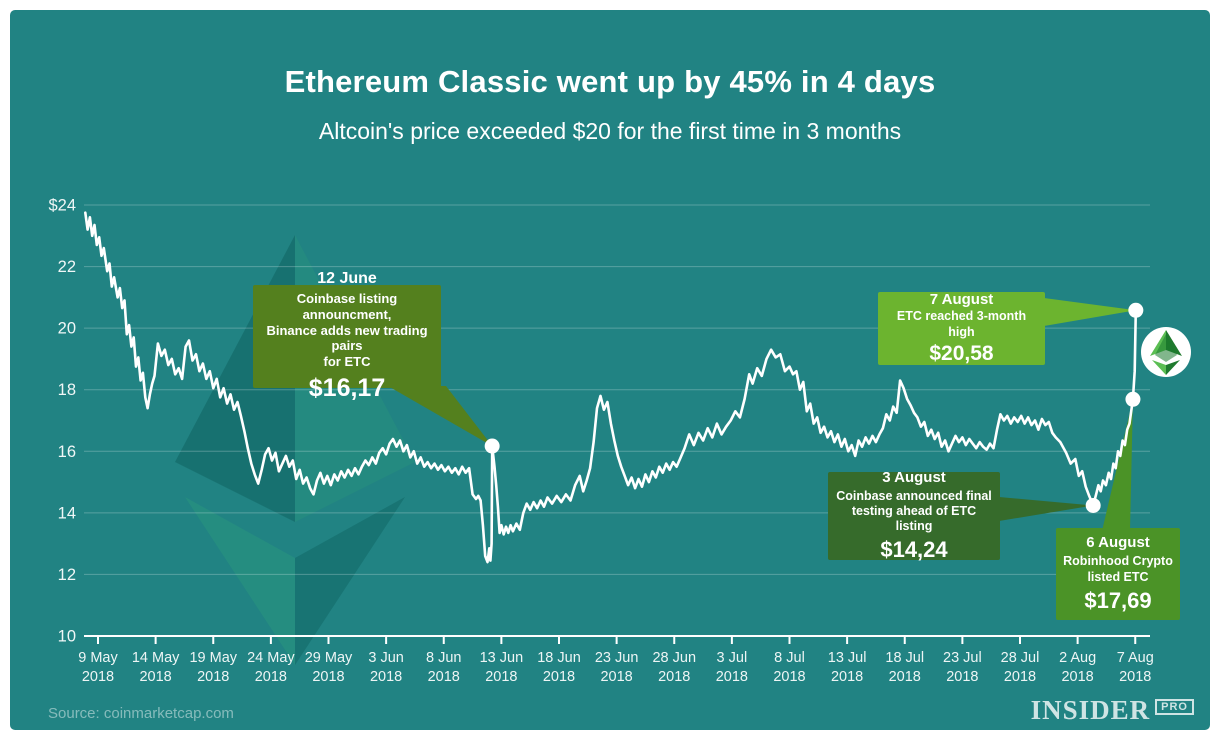 This screenshot has height=740, width=1220. I want to click on insider-pro-logo: INSIDER PRO, so click(1112, 710).